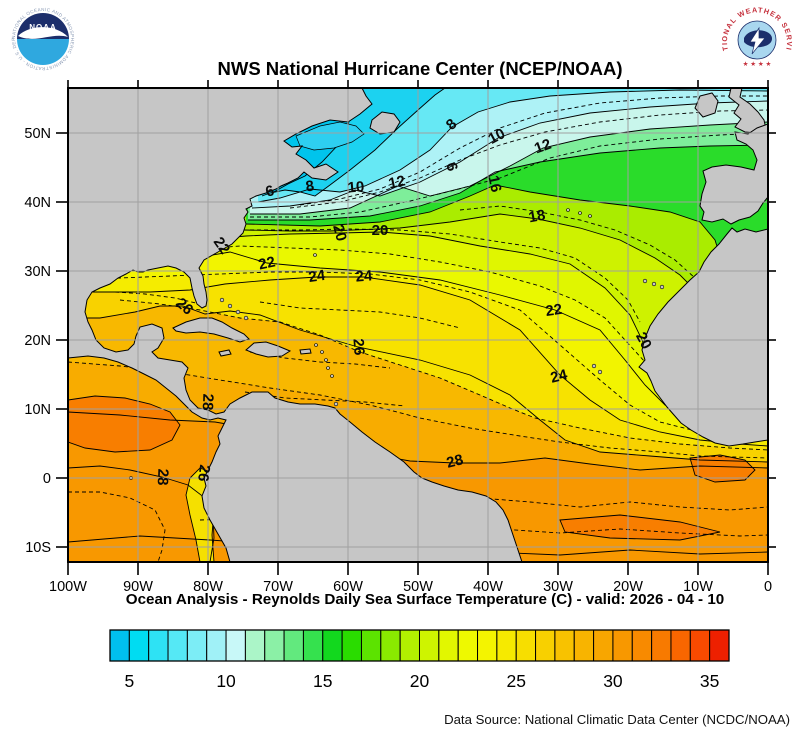  I want to click on x-tick-label: 40W, so click(488, 587).